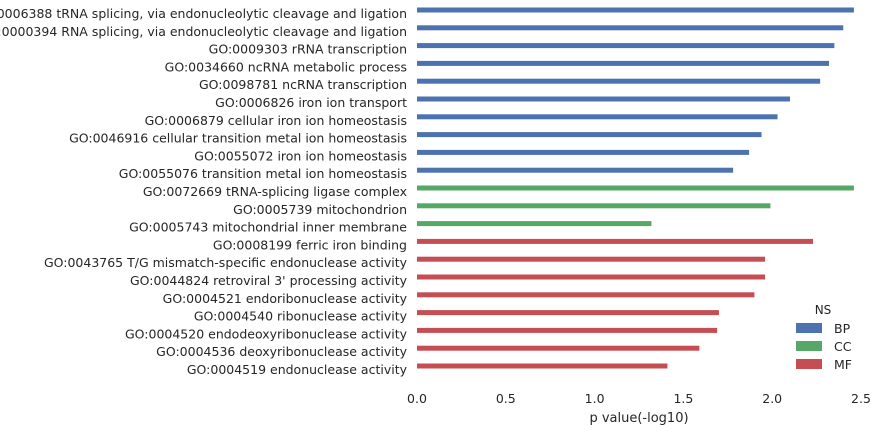 This screenshot has width=879, height=431. I want to click on legend: NS BP CC MF, so click(824, 337).